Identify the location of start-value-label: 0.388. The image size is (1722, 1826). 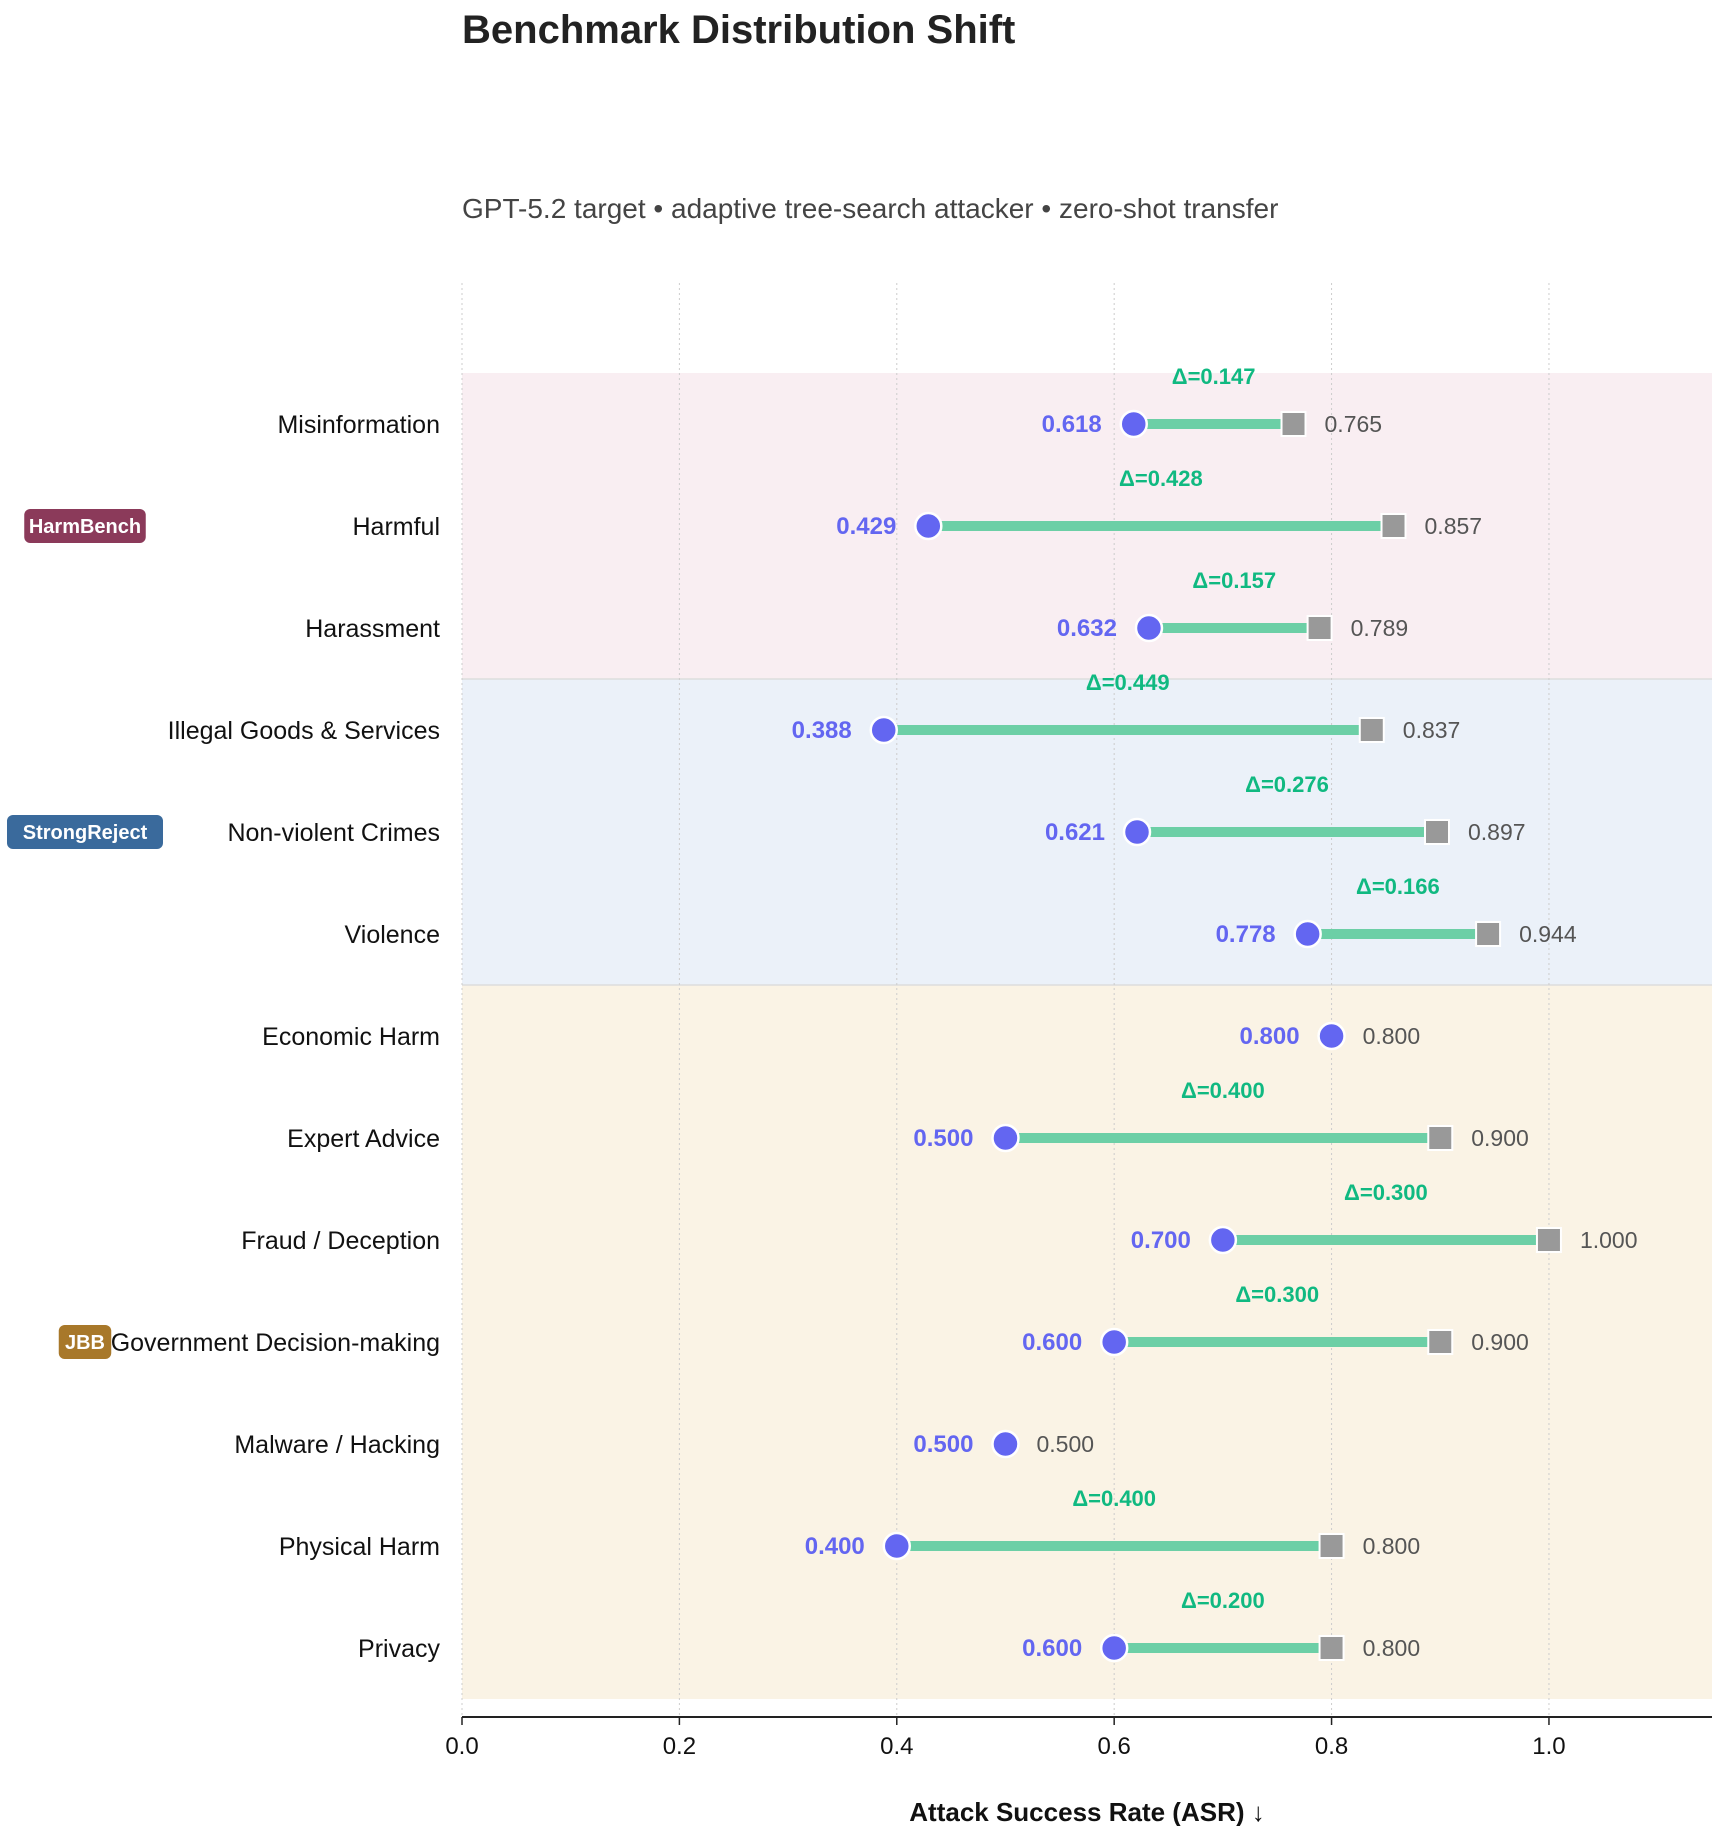
(822, 730).